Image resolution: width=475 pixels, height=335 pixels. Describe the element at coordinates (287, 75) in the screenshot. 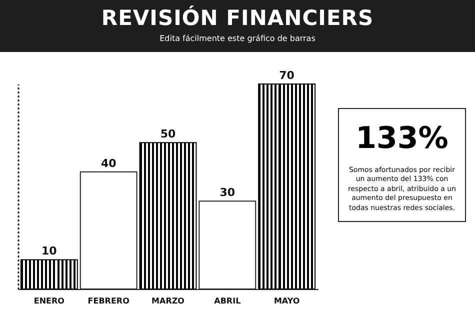

I see `data-label: 70` at that location.